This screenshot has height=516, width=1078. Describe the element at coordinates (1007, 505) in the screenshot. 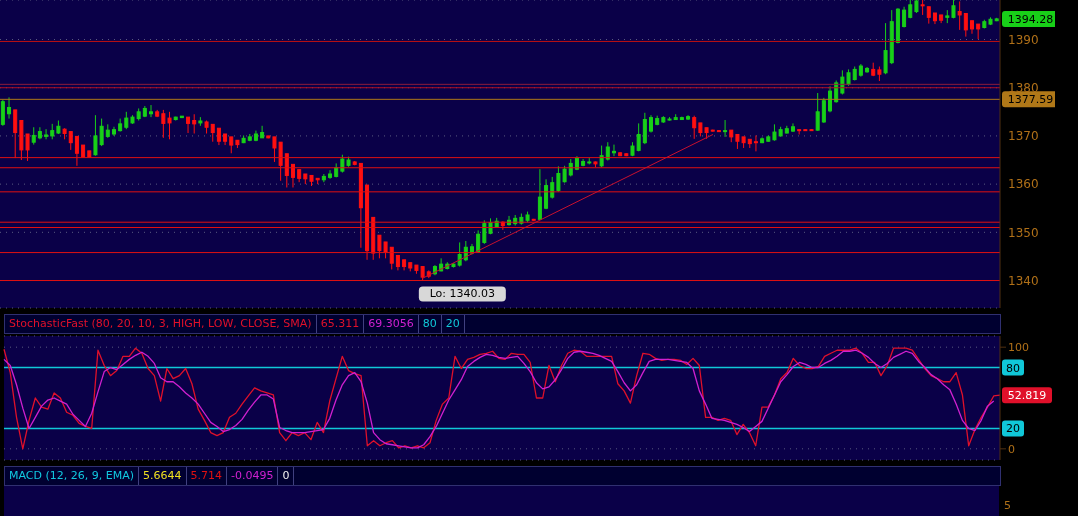

I see `text: 5` at that location.